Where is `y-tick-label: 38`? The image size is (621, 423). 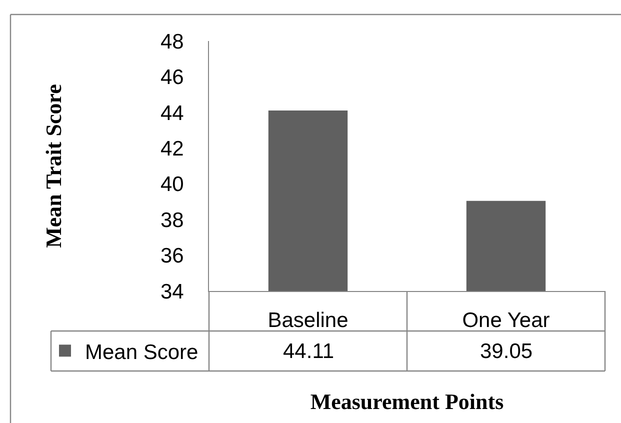 y-tick-label: 38 is located at coordinates (172, 220).